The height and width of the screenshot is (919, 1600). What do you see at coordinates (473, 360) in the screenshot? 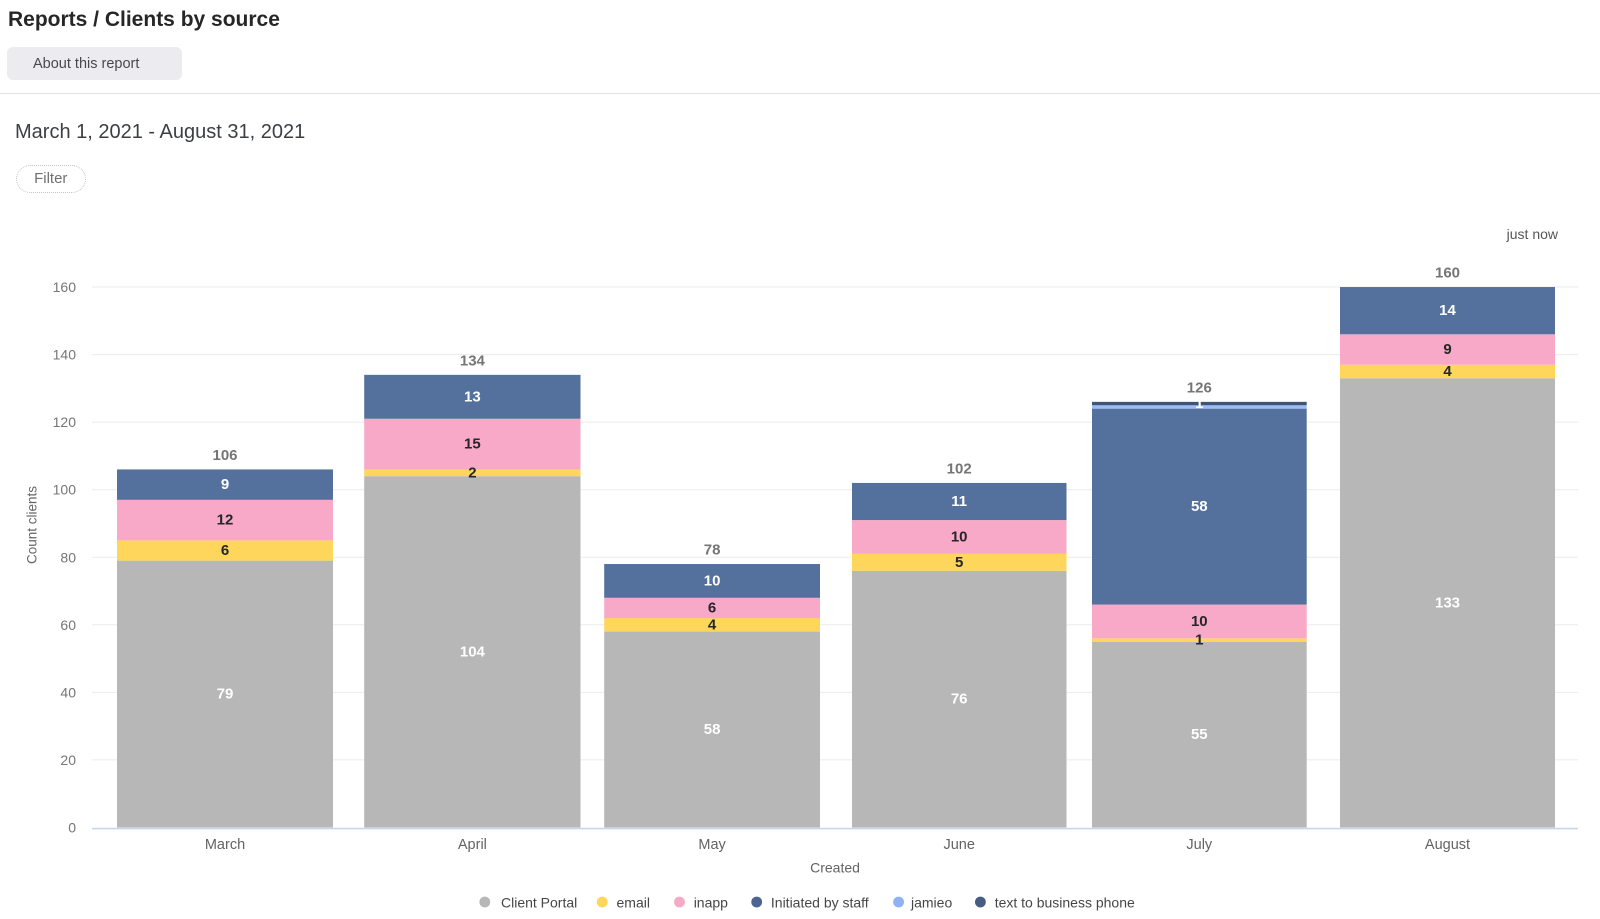
I see `svg-text: 134` at bounding box center [473, 360].